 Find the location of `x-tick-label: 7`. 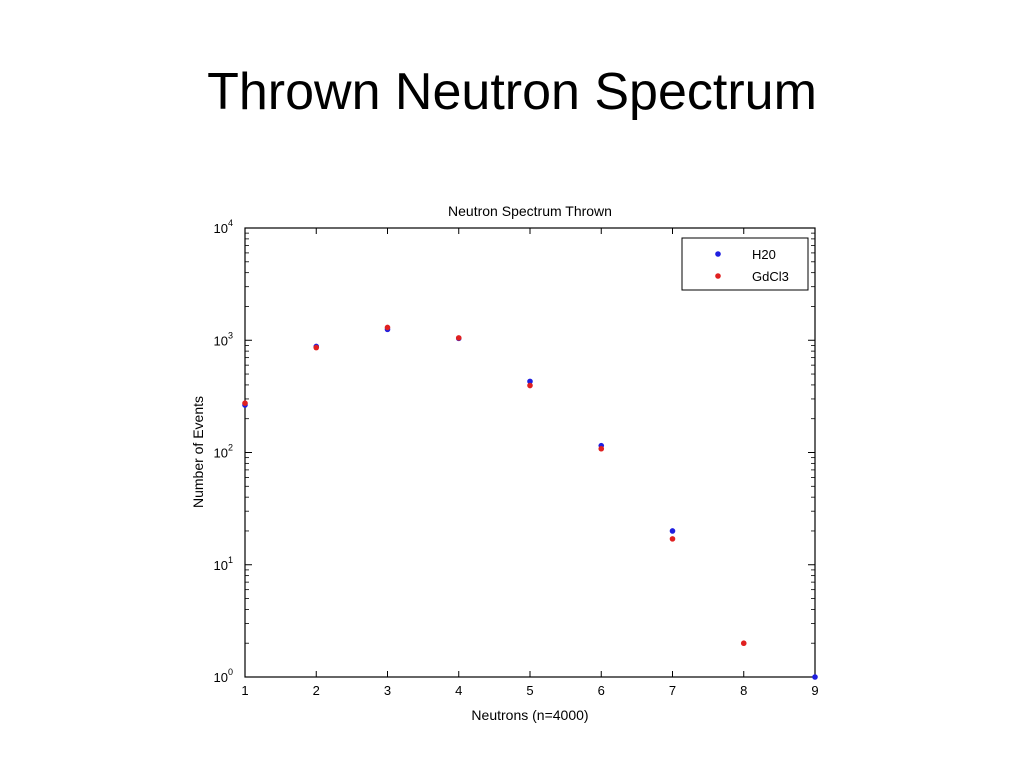

x-tick-label: 7 is located at coordinates (672, 690).